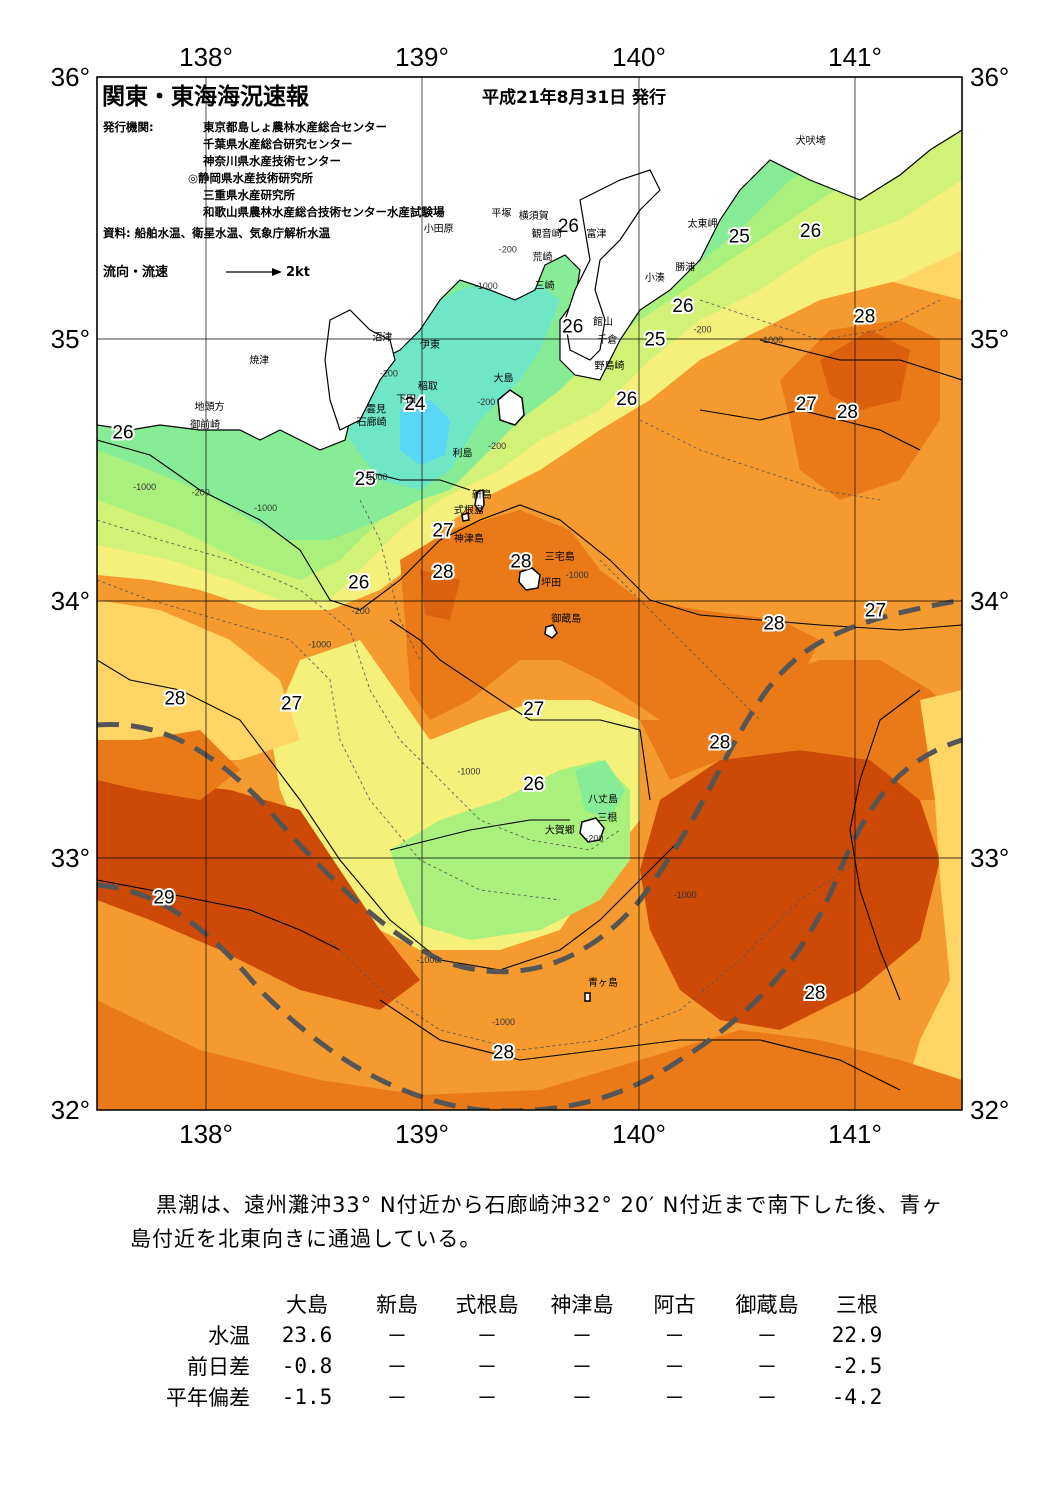 This screenshot has width=1064, height=1503. What do you see at coordinates (639, 57) in the screenshot?
I see `lon-label: 140°` at bounding box center [639, 57].